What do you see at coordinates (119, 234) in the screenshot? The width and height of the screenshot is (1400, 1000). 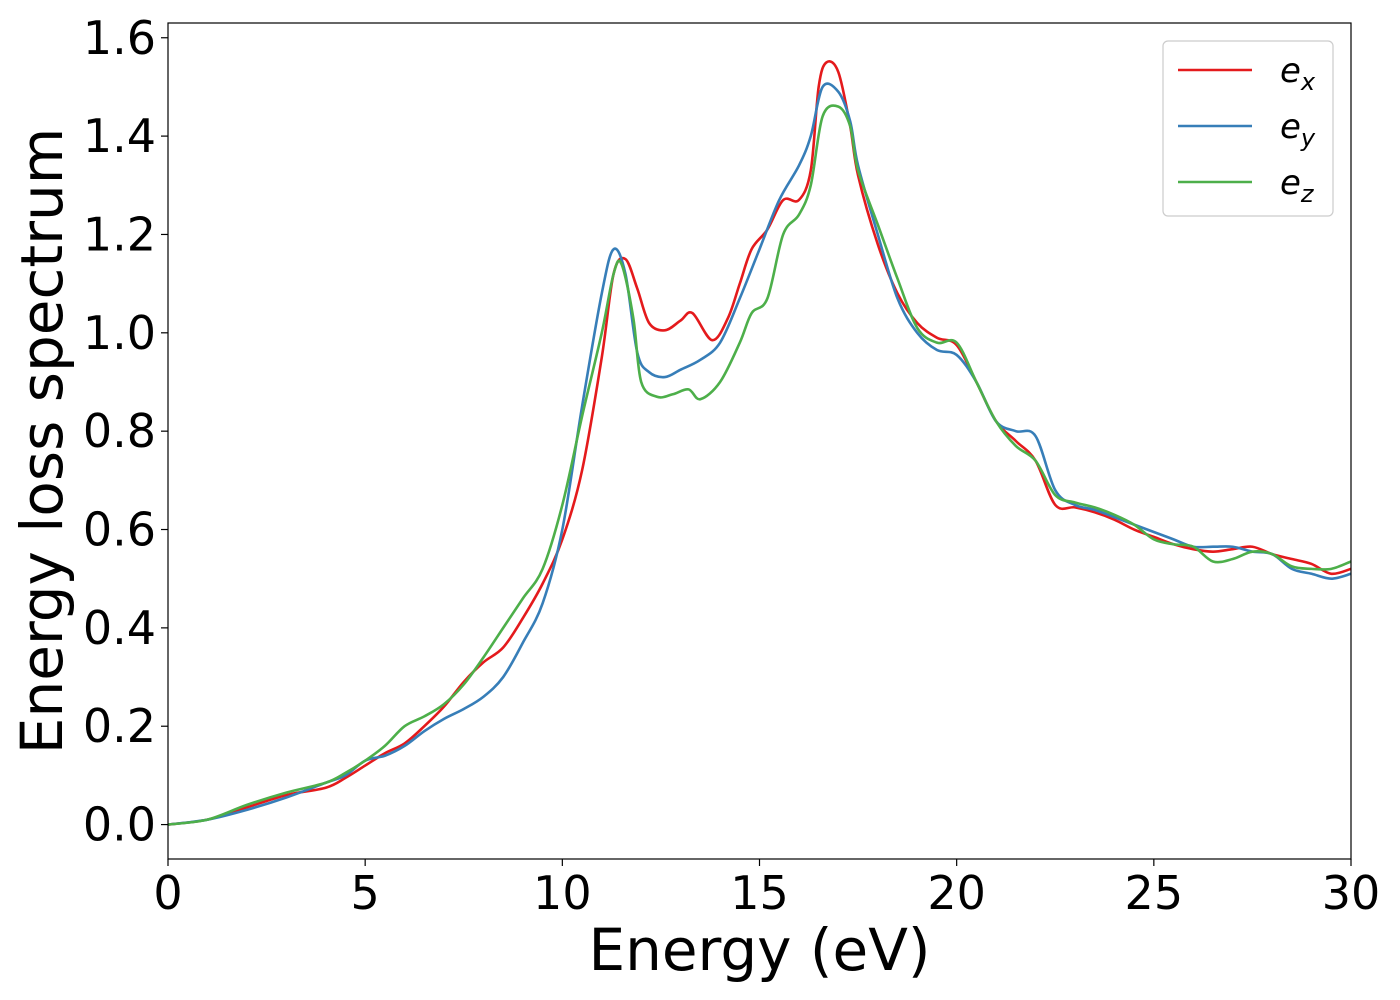 I see `y-tick-label: 1.2` at bounding box center [119, 234].